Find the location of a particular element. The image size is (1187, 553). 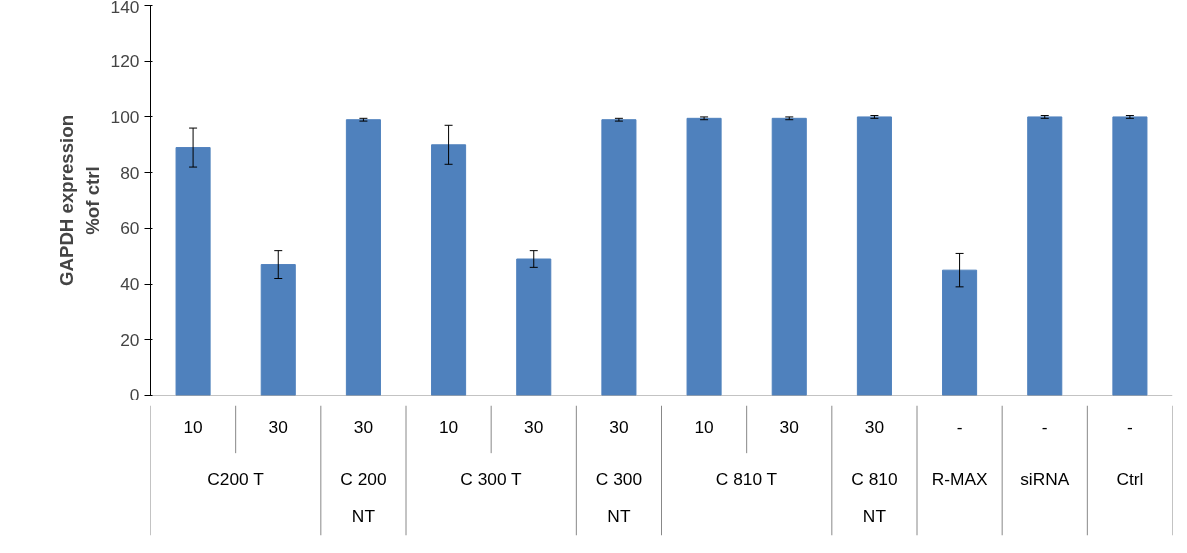

y-axis-title: GAPDH expression %of ctrl is located at coordinates (79, 200).